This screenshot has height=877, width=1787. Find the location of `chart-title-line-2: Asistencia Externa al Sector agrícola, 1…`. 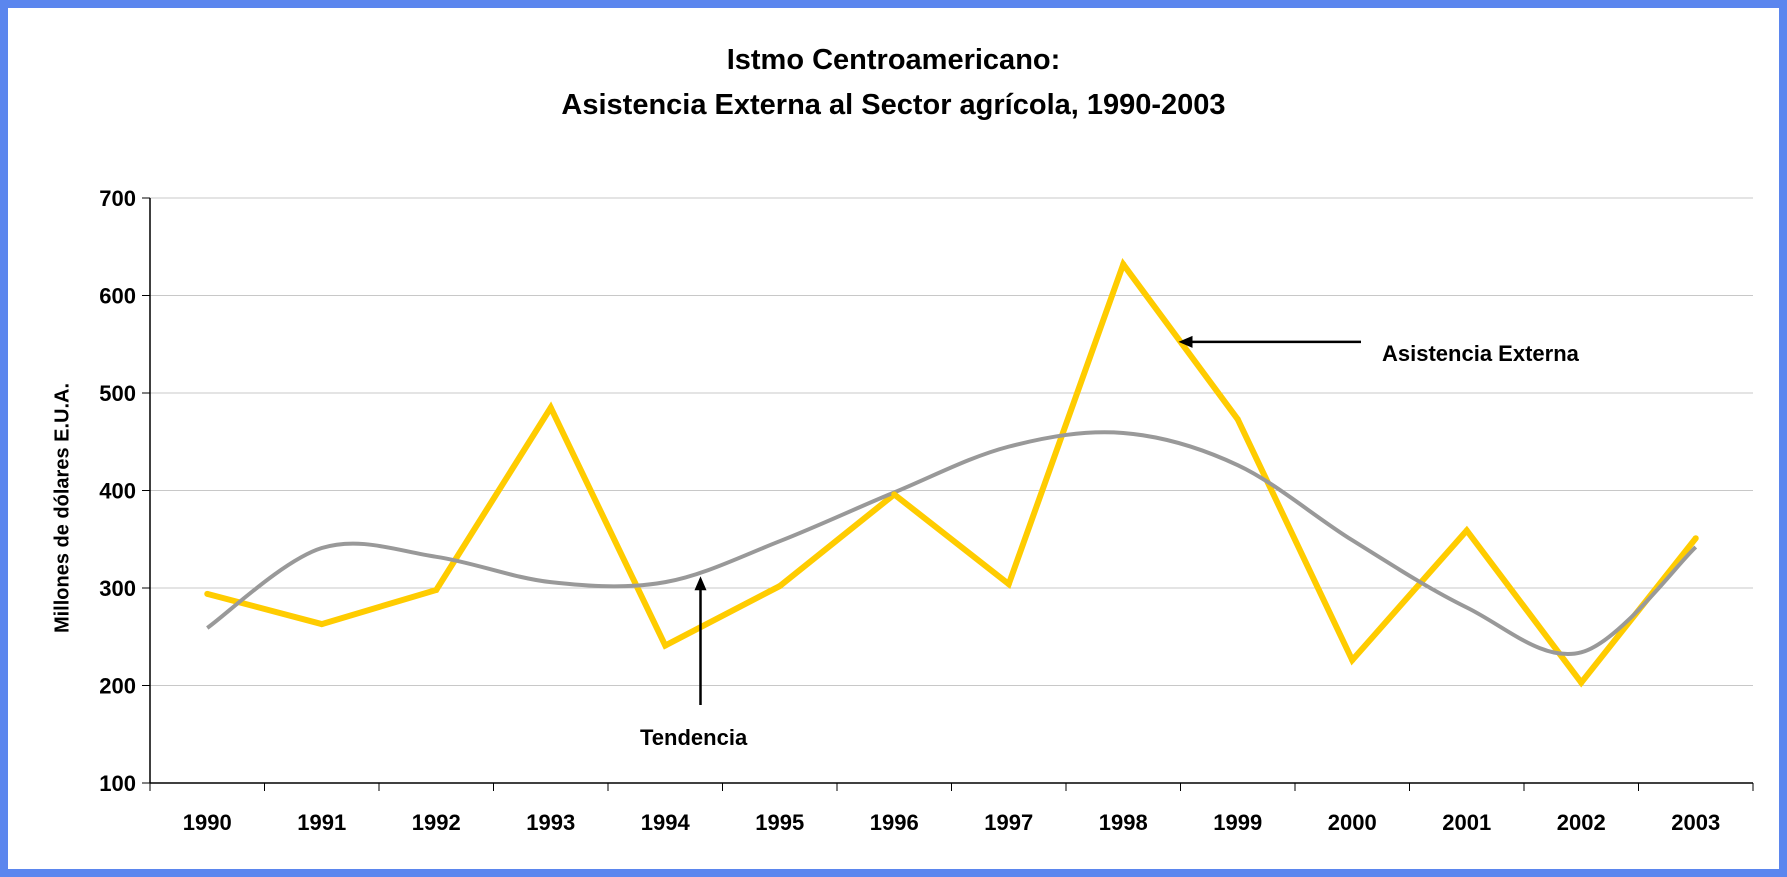

chart-title-line-2: Asistencia Externa al Sector agrícola, 1… is located at coordinates (893, 105).